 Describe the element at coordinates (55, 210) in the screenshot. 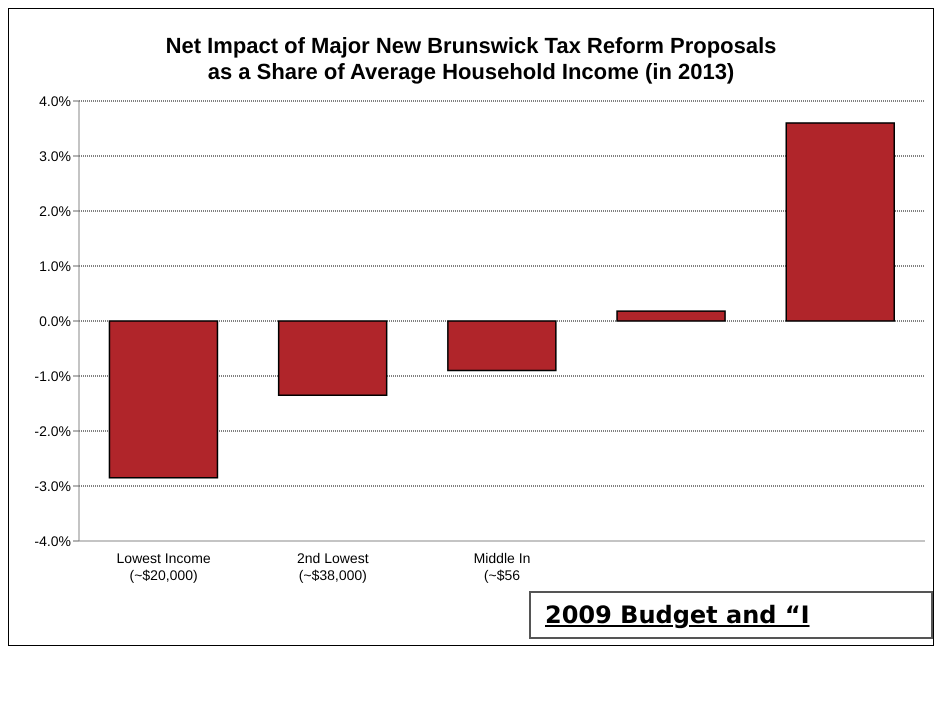

I see `y-tick-label: 2.0%` at that location.